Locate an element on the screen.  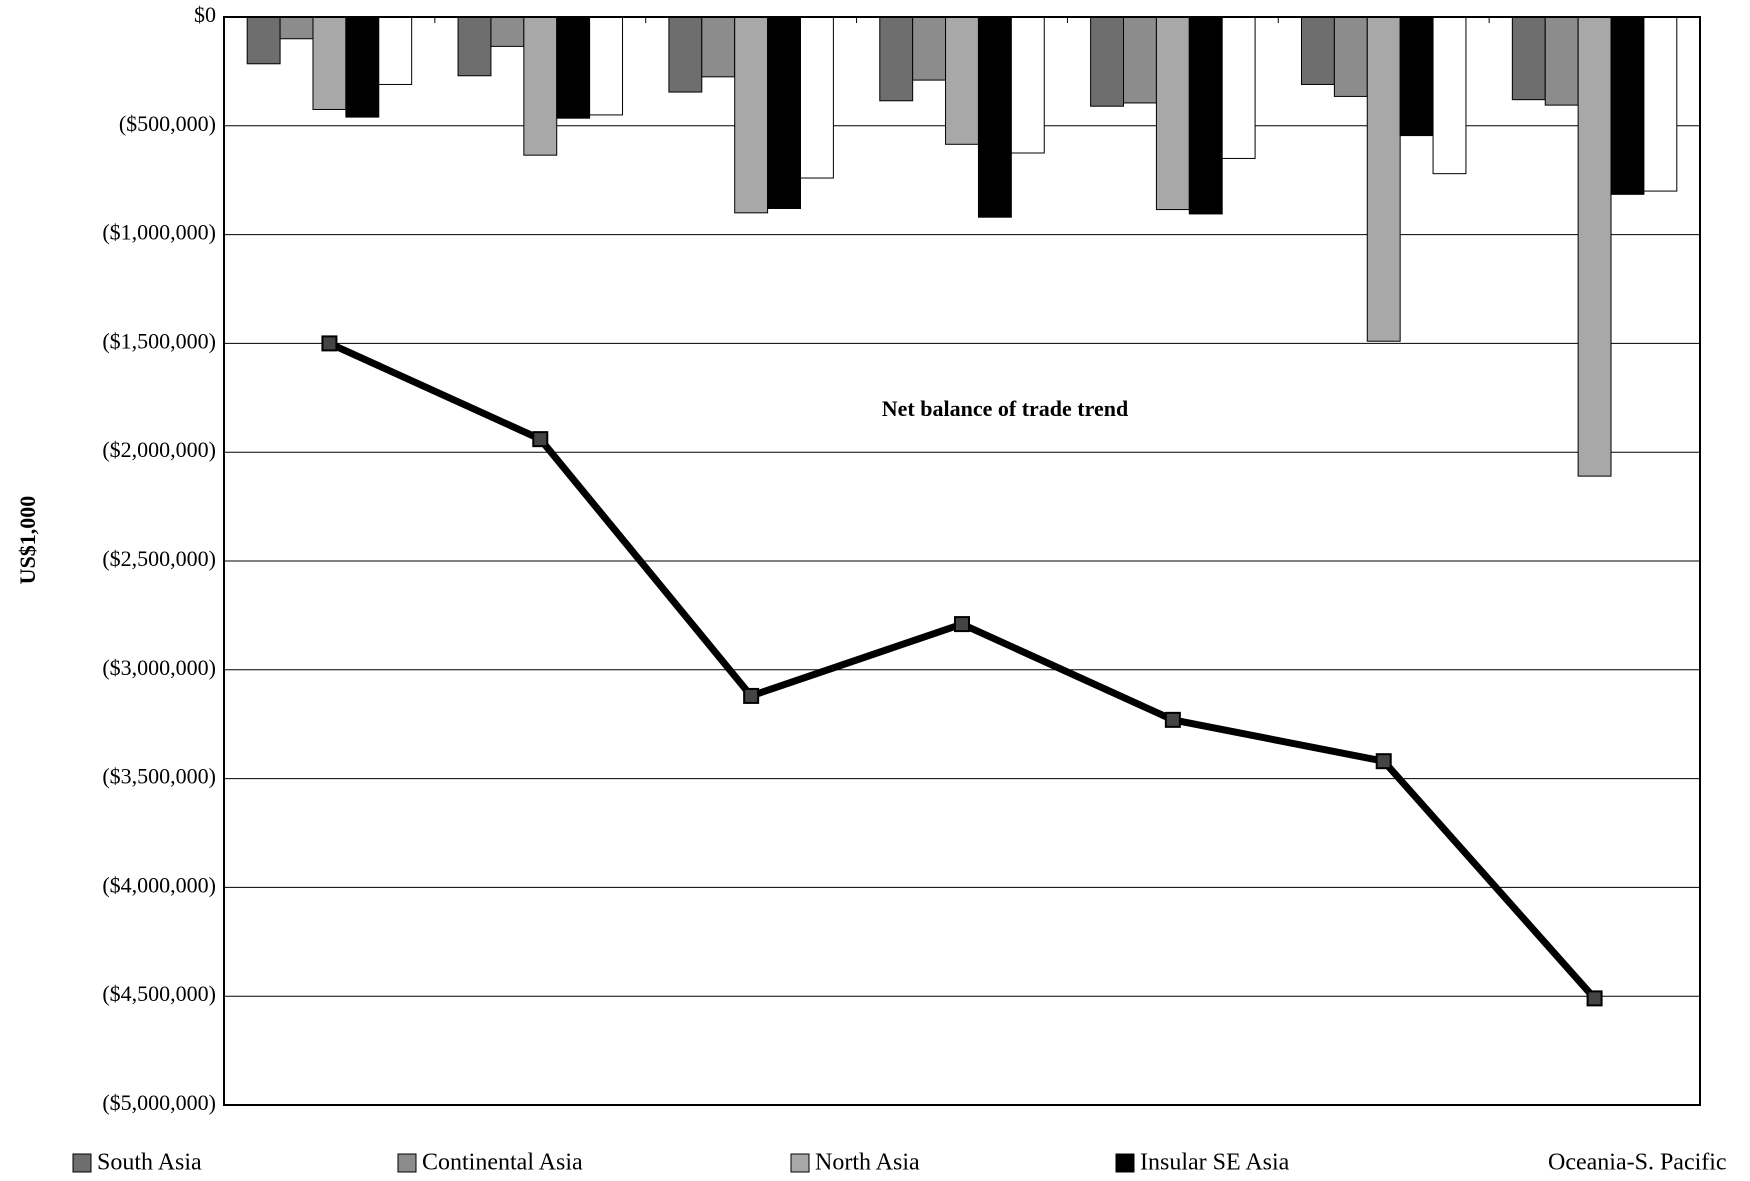
legend-label: Insular SE Asia is located at coordinates (1215, 1163).